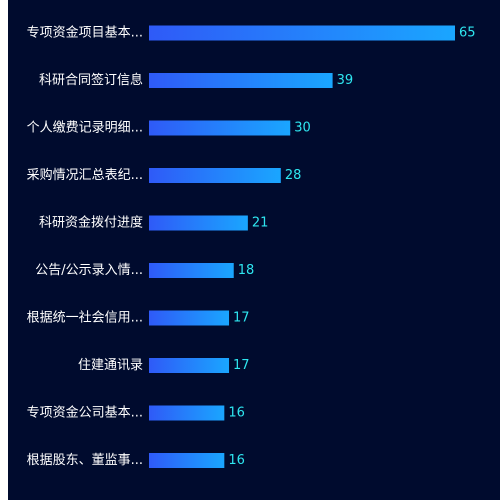 Image resolution: width=500 pixels, height=500 pixels. I want to click on value-label: 65, so click(467, 33).